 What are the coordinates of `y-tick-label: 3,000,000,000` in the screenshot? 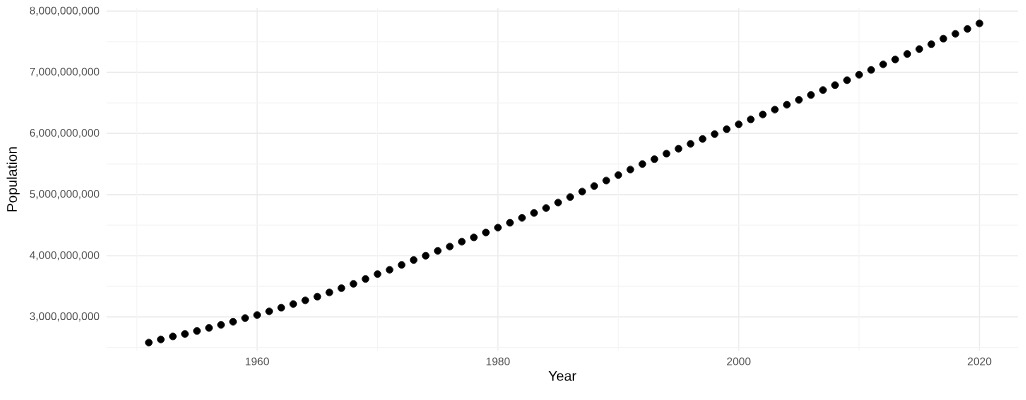 It's located at (64, 317).